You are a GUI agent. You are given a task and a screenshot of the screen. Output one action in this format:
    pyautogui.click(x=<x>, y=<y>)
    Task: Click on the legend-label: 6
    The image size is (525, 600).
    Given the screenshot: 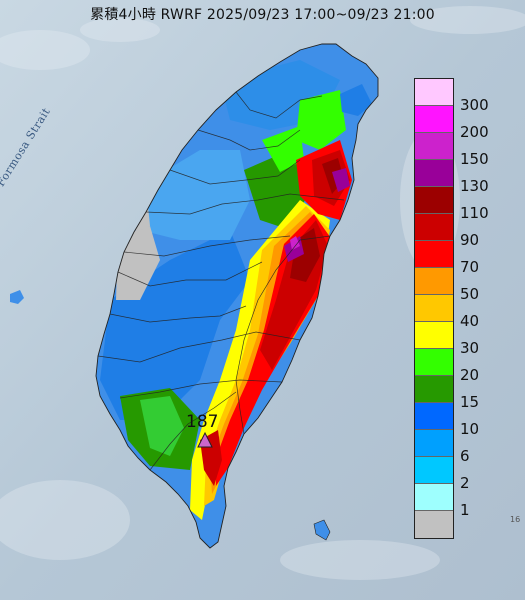 What is the action you would take?
    pyautogui.click(x=465, y=456)
    